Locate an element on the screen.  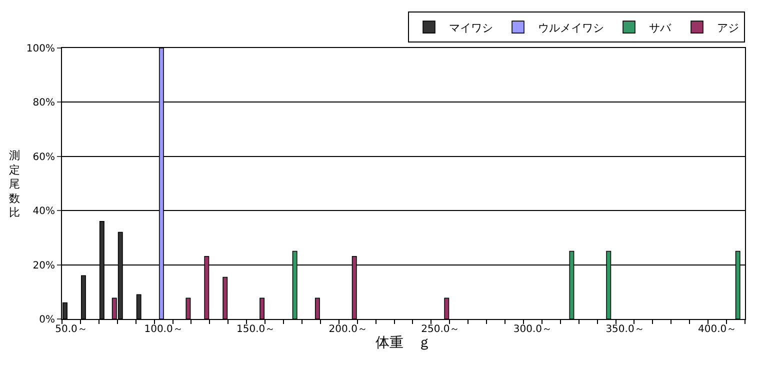
x-tick-label: 350.0～ is located at coordinates (625, 329).